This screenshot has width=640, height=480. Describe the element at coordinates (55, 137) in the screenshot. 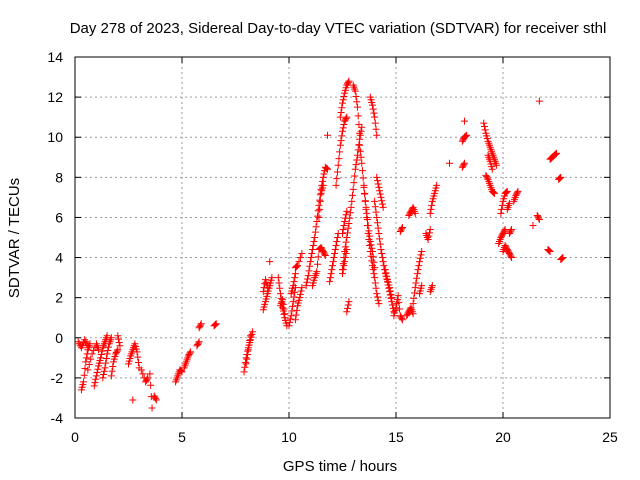

I see `y-tick-label: 10` at that location.